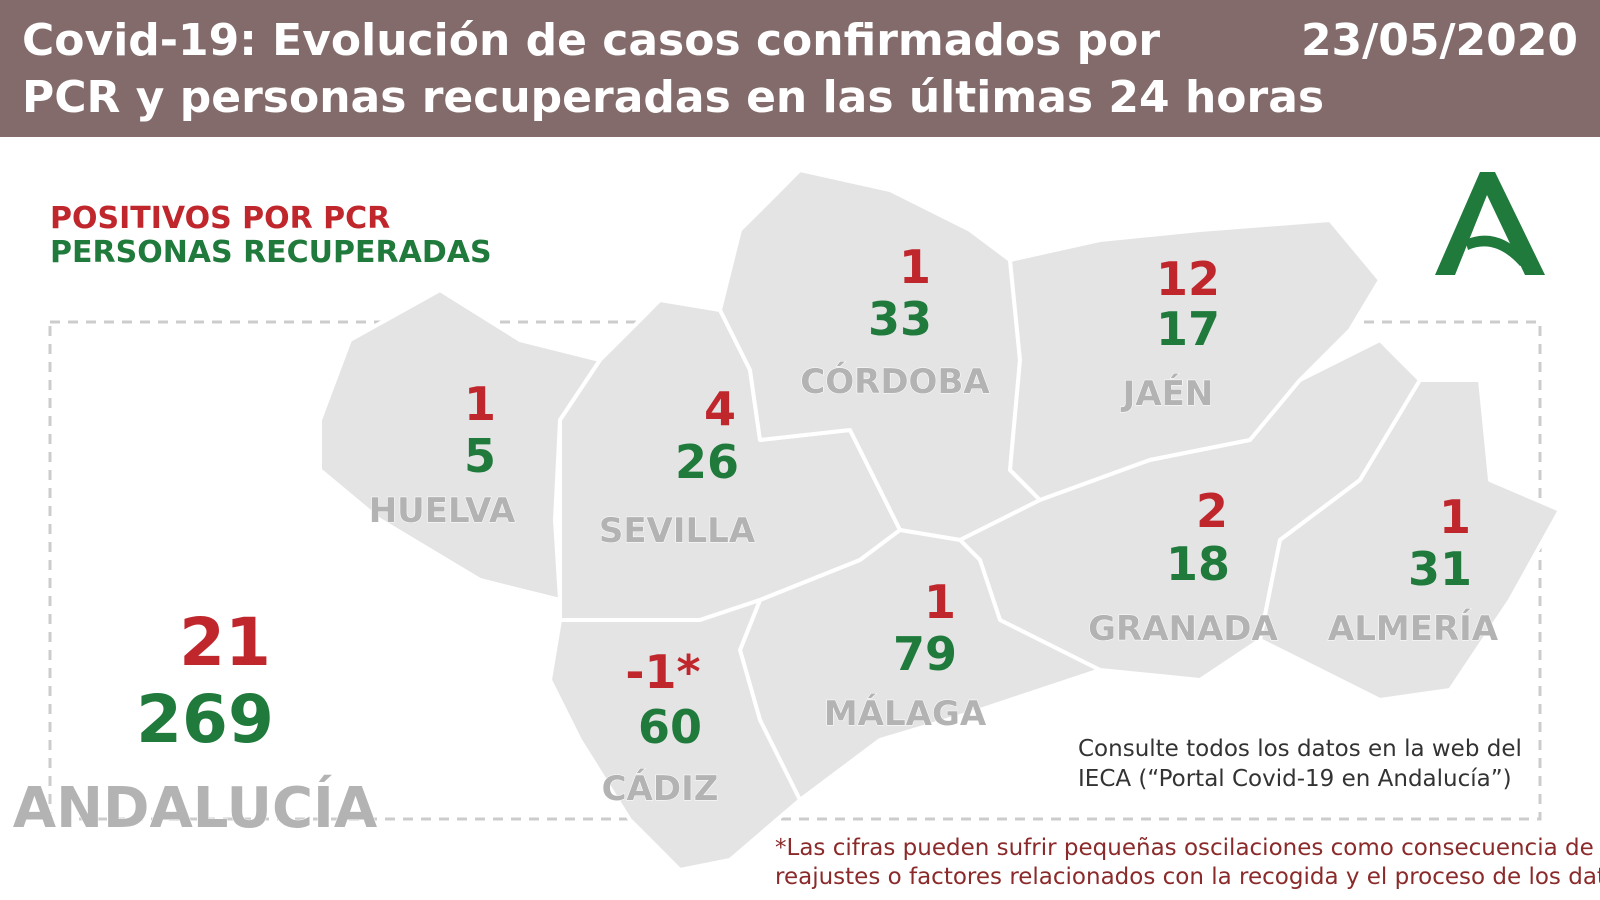 The image size is (1600, 900). Describe the element at coordinates (1440, 569) in the screenshot. I see `province-recovered: 31` at that location.